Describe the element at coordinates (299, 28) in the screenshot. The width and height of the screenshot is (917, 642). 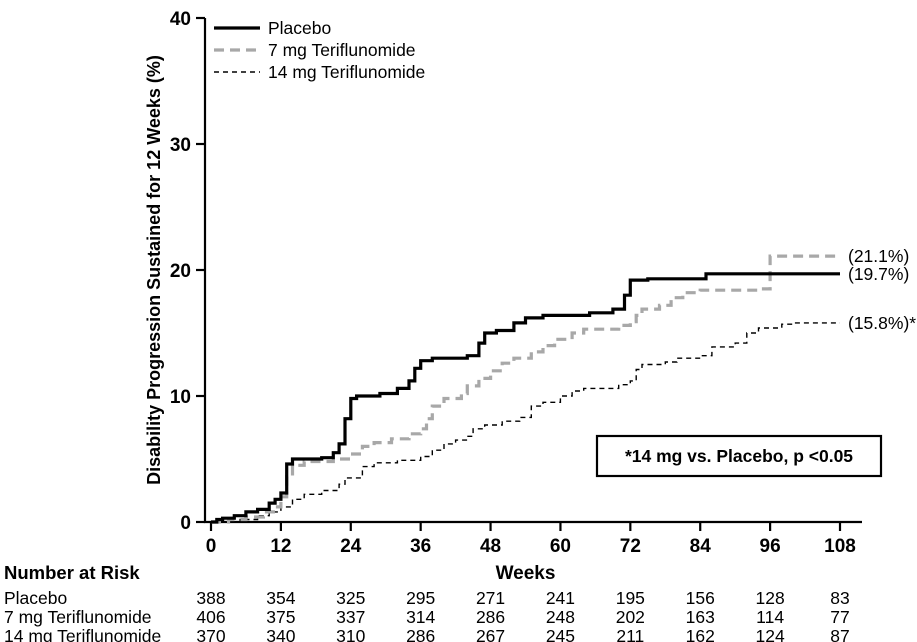
I see `legend-label-placebo: Placebo` at that location.